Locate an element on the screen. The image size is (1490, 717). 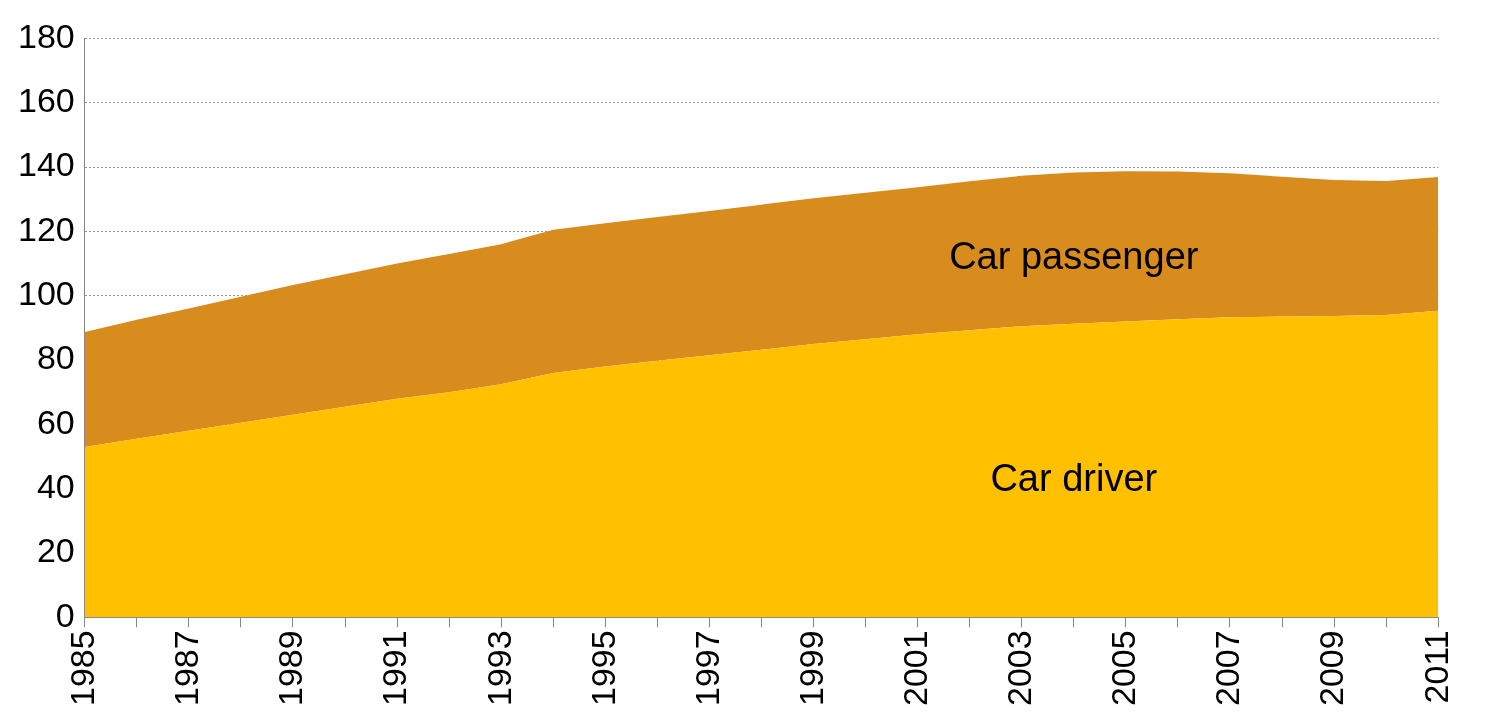
x-tick-label: 2005 is located at coordinates (1123, 668).